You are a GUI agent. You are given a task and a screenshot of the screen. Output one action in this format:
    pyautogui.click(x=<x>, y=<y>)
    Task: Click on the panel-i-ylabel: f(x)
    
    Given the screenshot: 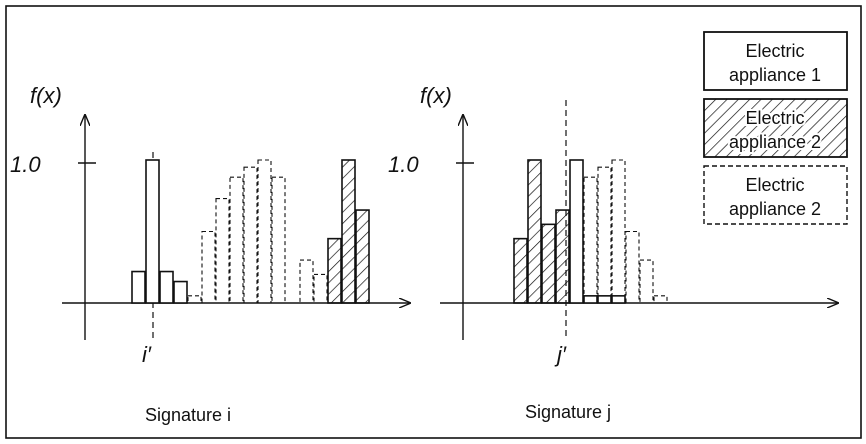 What is the action you would take?
    pyautogui.click(x=46, y=95)
    